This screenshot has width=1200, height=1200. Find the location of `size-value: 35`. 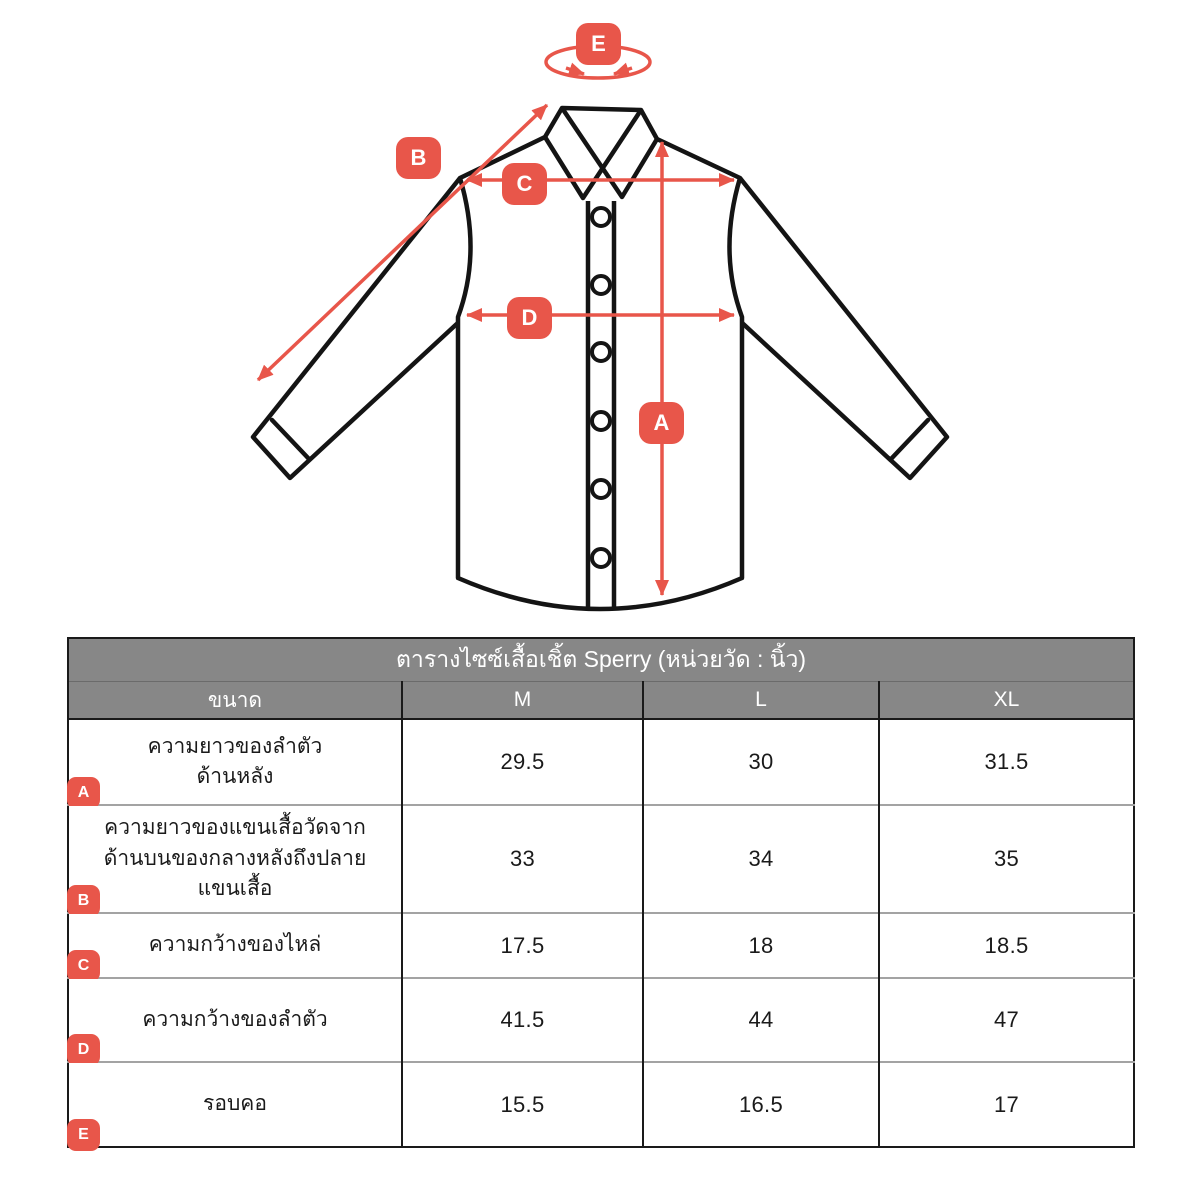

size-value: 35 is located at coordinates (1006, 858).